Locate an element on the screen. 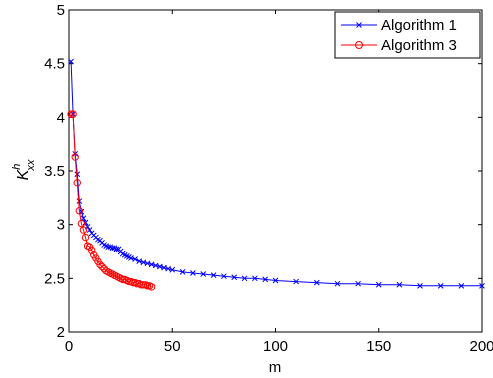 This screenshot has width=493, height=378. legend-entry: Algorithm 1 is located at coordinates (399, 25).